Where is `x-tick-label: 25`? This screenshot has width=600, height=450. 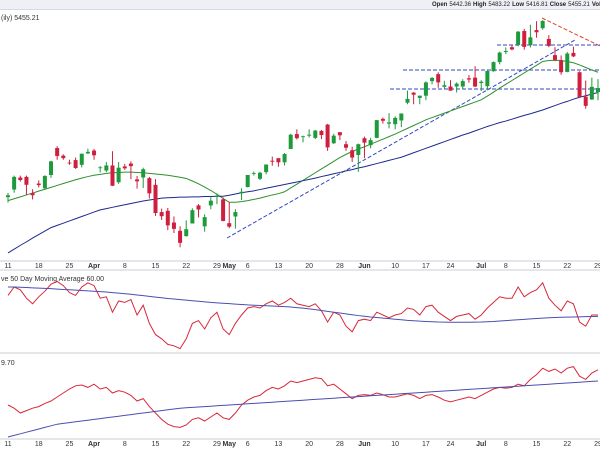 x-tick-label: 25 is located at coordinates (70, 444).